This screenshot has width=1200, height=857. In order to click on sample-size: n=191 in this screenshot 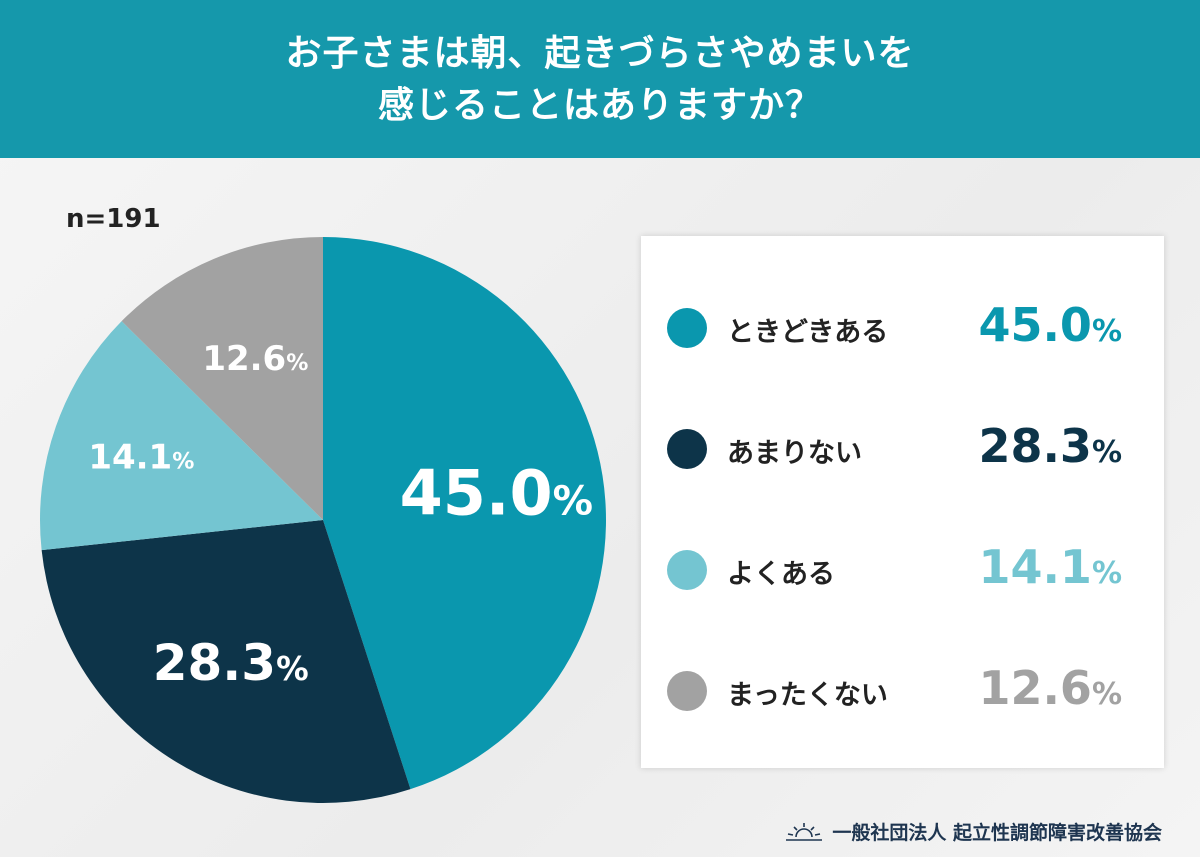, I will do `click(113, 219)`.